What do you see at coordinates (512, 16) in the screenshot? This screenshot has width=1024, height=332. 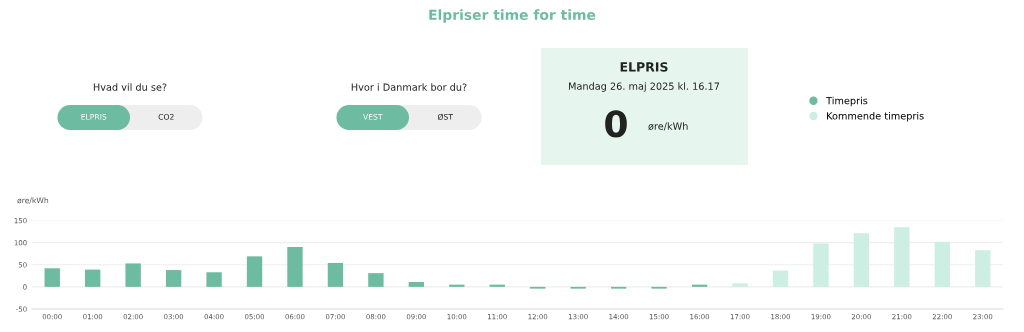 I see `chart-title: Elpriser time for time` at bounding box center [512, 16].